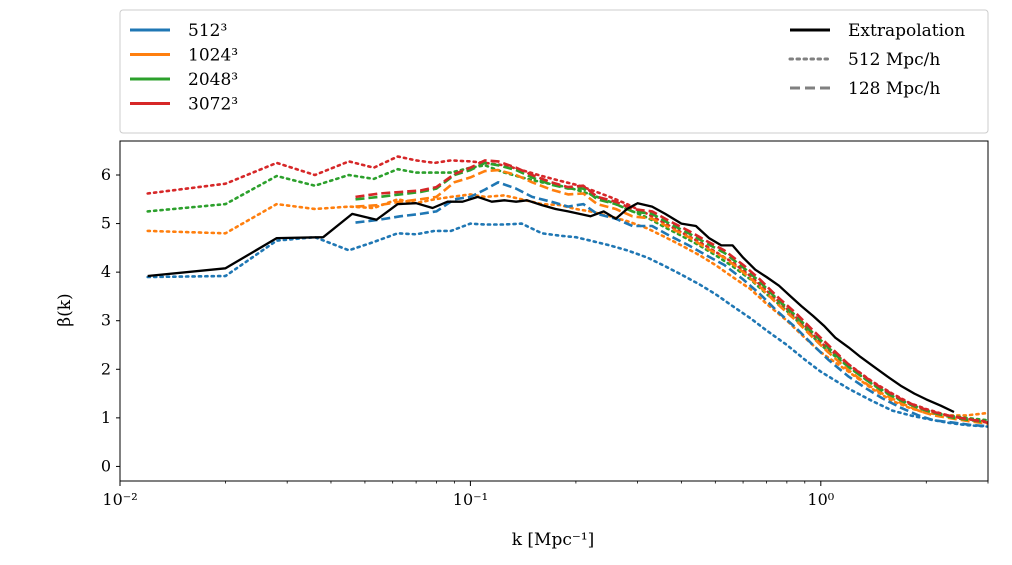  Describe the element at coordinates (213, 105) in the screenshot. I see `legend-label-left-3: 3072³` at that location.